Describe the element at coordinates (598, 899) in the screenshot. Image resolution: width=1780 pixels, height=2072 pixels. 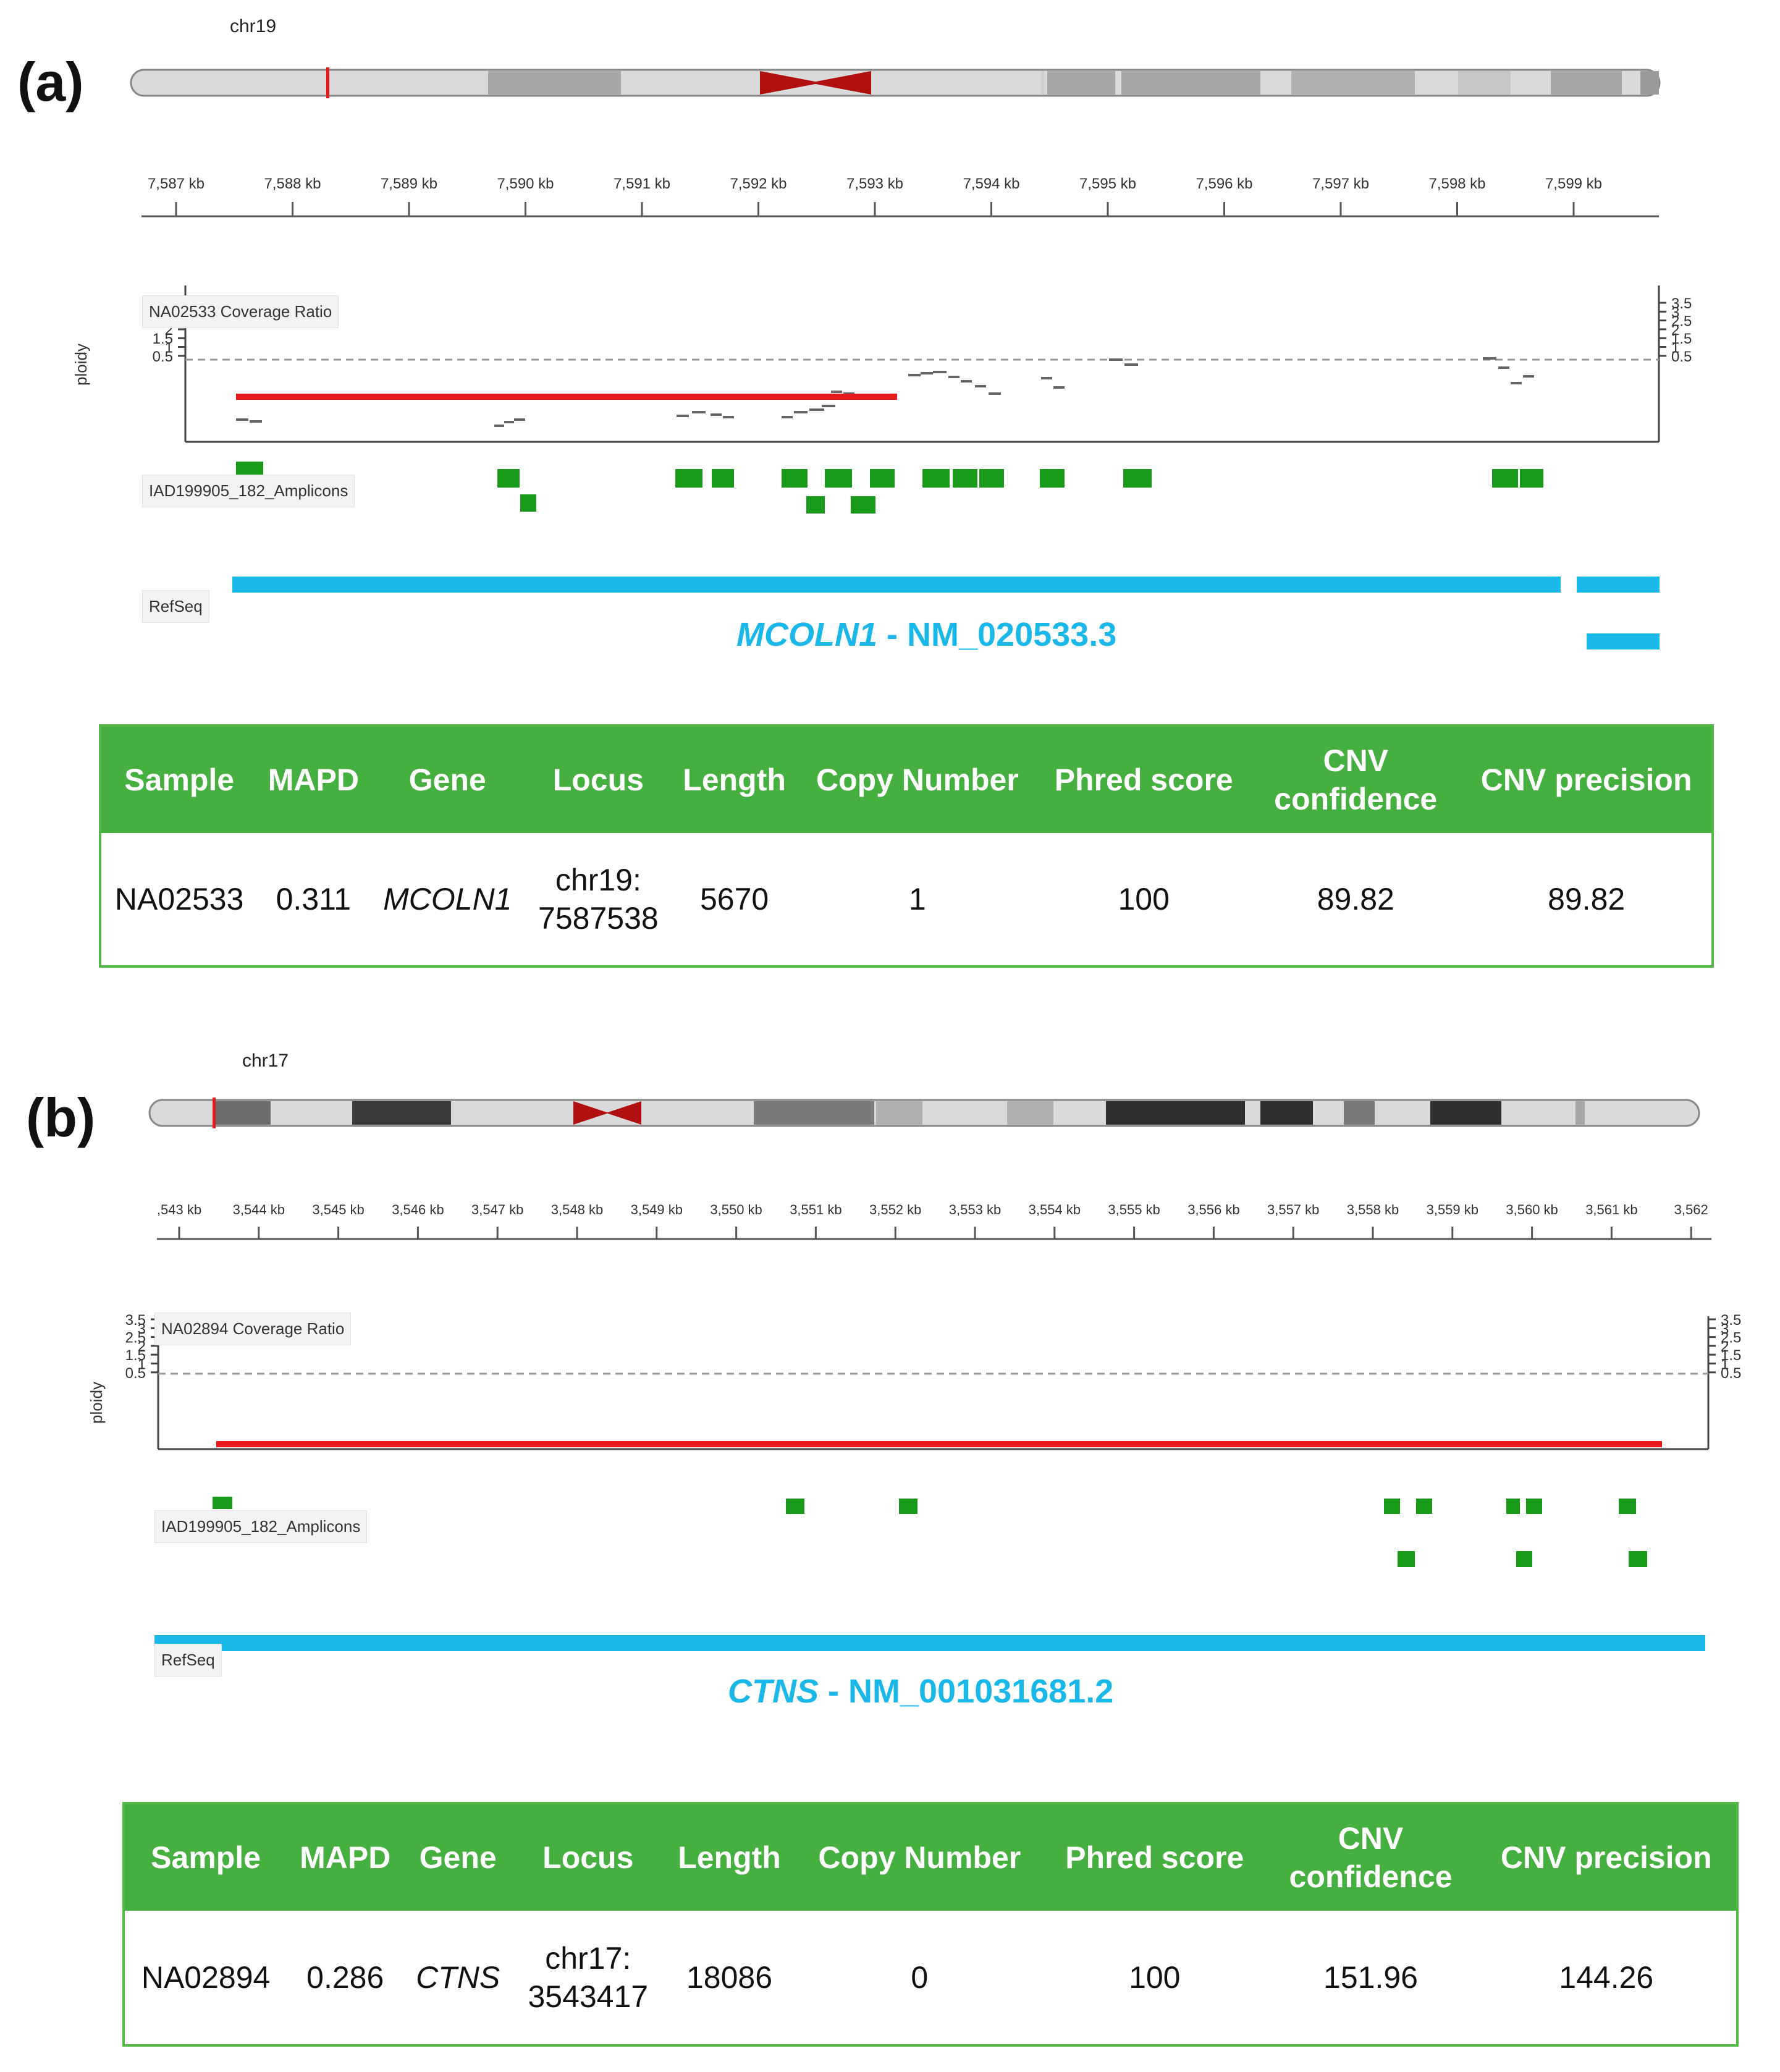
I see `cell-locus: chr19: 7587538` at that location.